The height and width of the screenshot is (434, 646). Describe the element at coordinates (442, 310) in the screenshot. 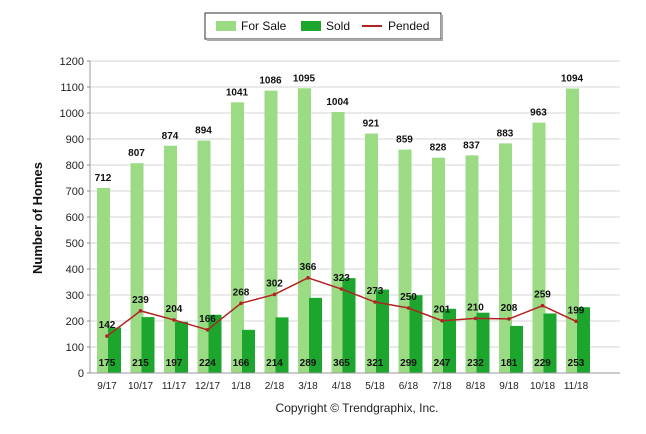

I see `label-pended-10: 201` at that location.